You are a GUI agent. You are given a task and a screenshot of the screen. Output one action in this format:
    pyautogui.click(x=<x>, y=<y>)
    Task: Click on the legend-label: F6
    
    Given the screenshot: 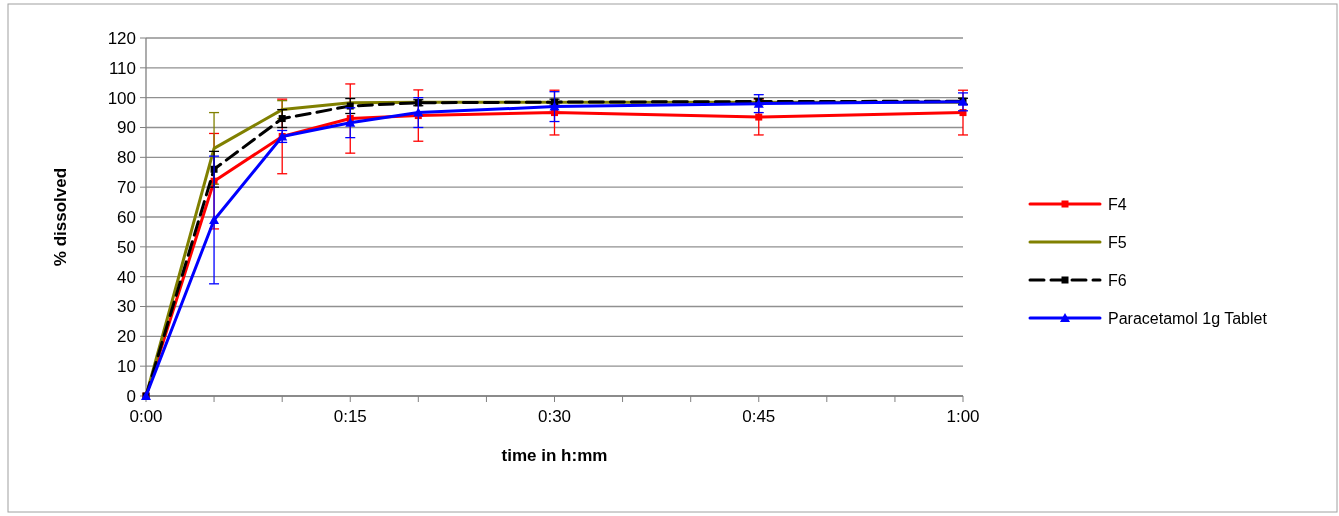 What is the action you would take?
    pyautogui.click(x=1117, y=280)
    